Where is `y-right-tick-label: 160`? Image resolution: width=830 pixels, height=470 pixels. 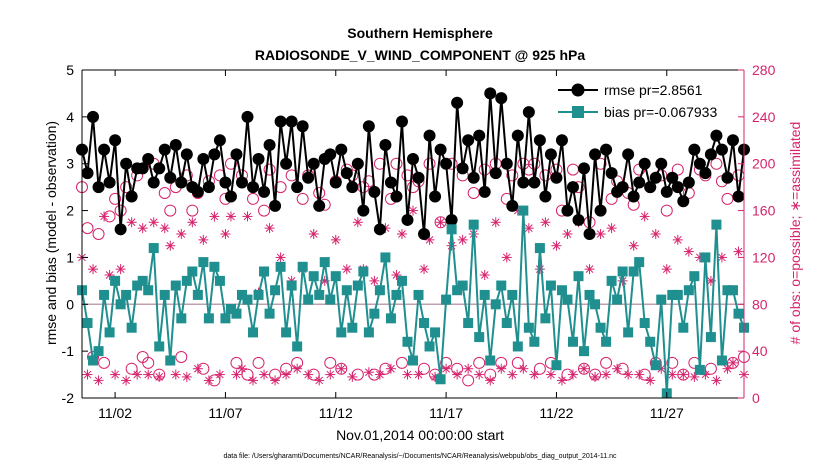 y-right-tick-label: 160 is located at coordinates (764, 211).